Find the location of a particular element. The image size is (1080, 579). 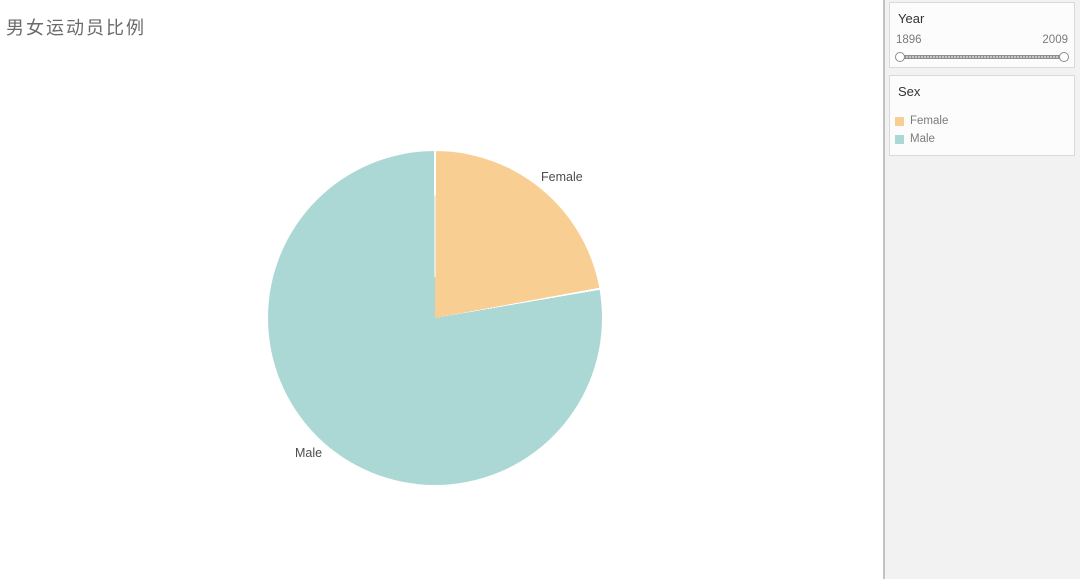

pie-slice-label-female: Female is located at coordinates (562, 177).